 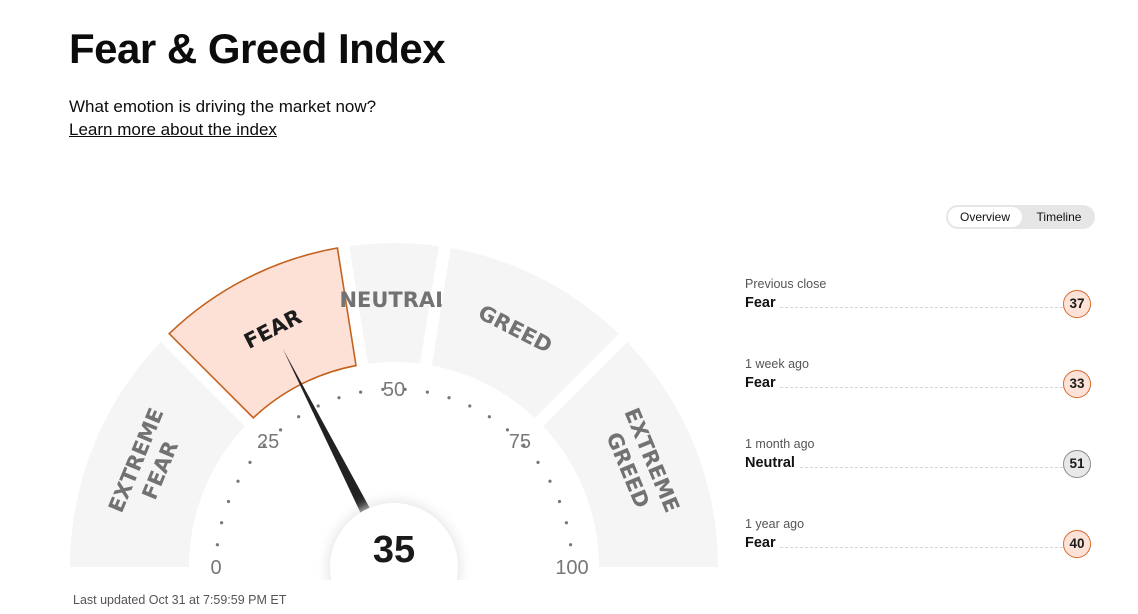 What do you see at coordinates (173, 129) in the screenshot?
I see `learn-more-link: Learn more about the index` at bounding box center [173, 129].